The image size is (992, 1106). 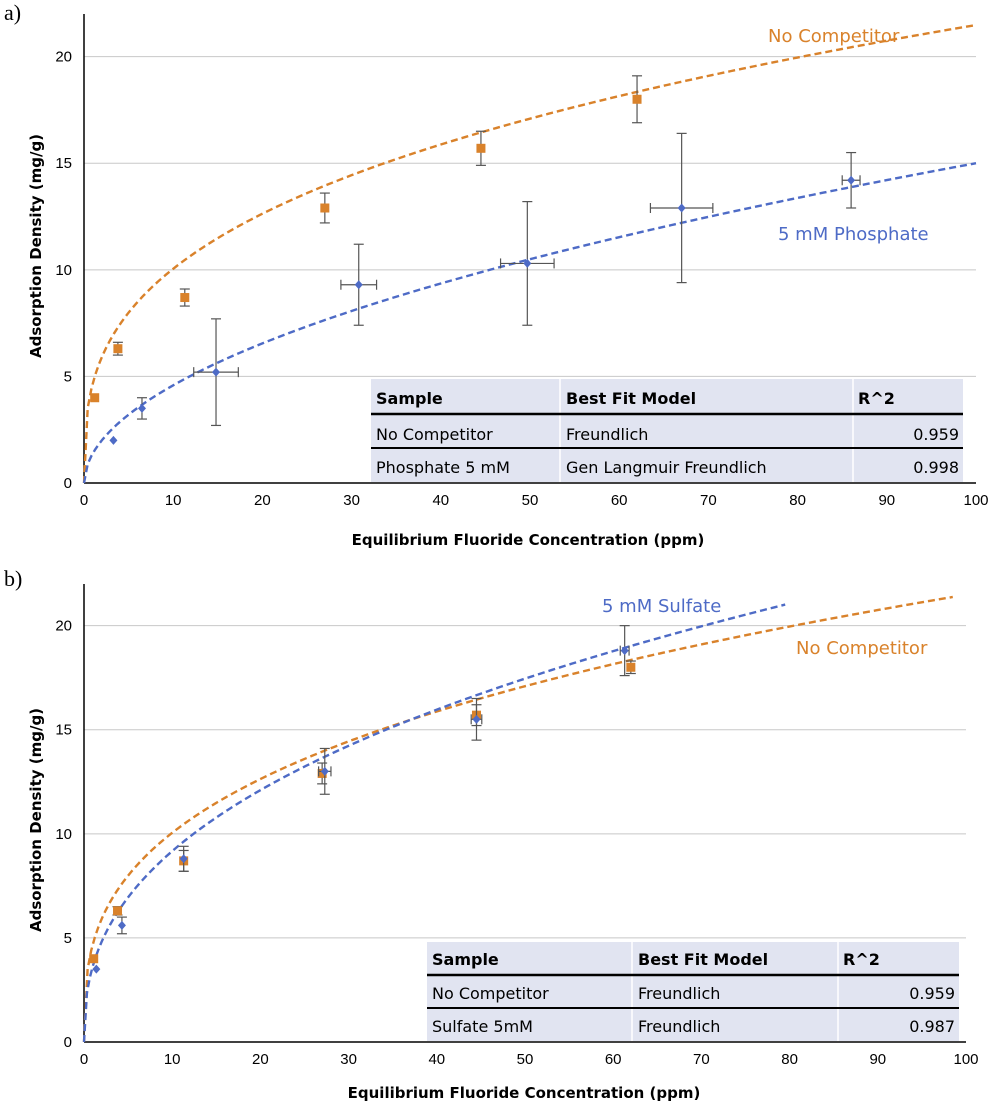 What do you see at coordinates (853, 234) in the screenshot?
I see `curve-label-phosphate-a: 5 mM Phosphate` at bounding box center [853, 234].